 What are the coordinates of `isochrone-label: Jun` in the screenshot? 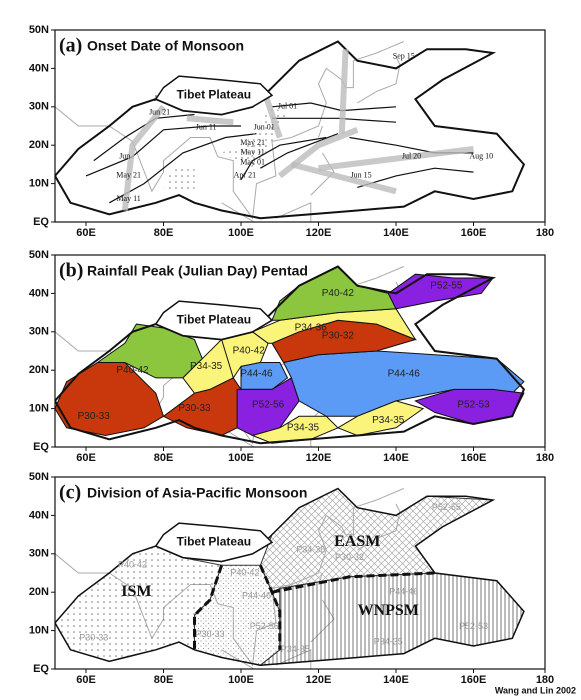 It's located at (124, 156).